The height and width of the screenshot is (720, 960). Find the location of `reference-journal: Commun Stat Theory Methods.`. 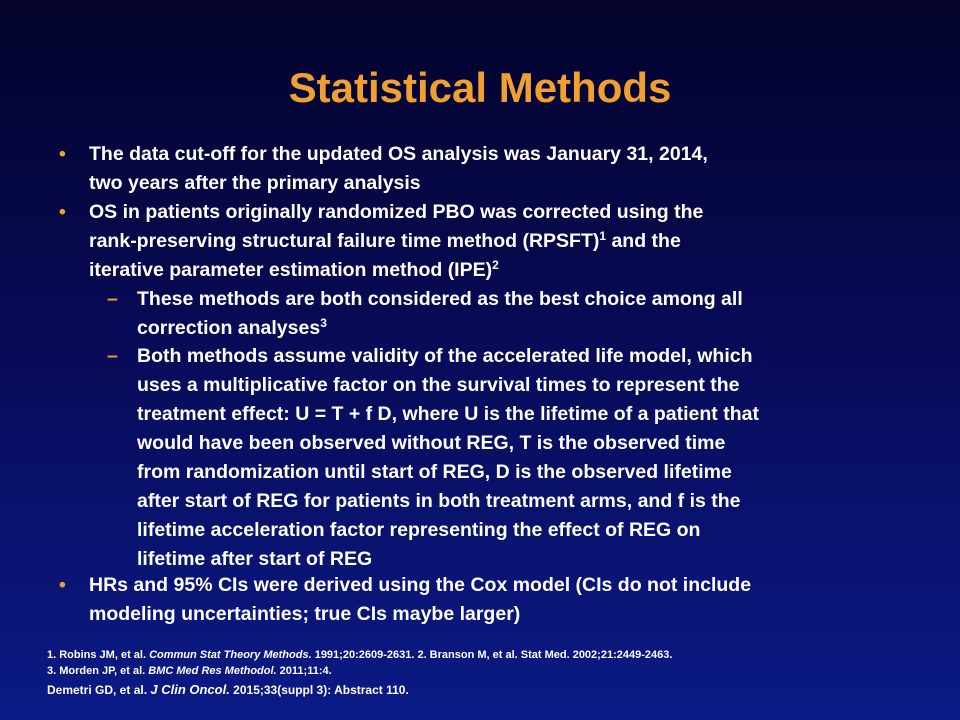

reference-journal: Commun Stat Theory Methods. is located at coordinates (230, 655).